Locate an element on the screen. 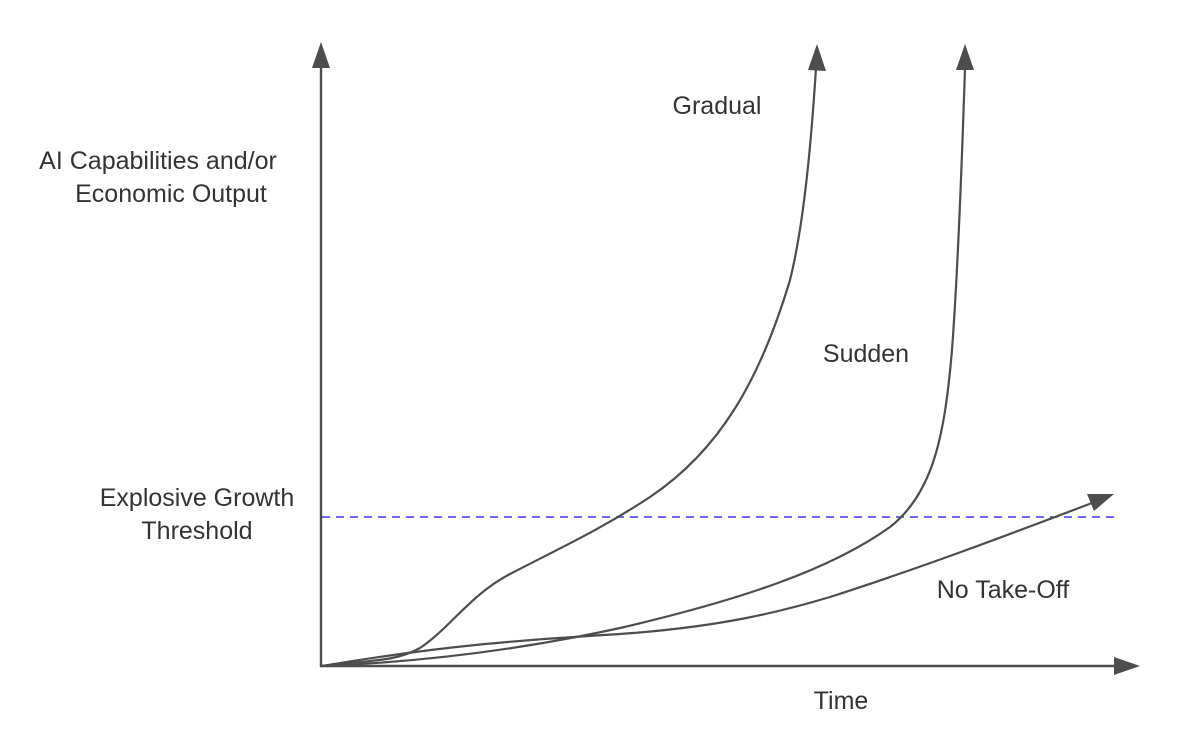 The height and width of the screenshot is (748, 1200). sudden-curve-arrowhead is located at coordinates (965, 57).